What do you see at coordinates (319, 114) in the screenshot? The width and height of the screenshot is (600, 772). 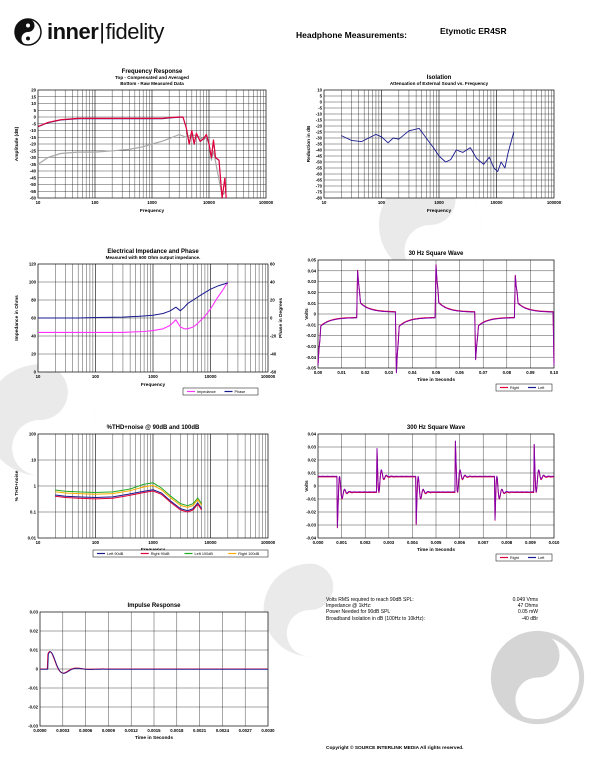 I see `y-tick-label: -10` at bounding box center [319, 114].